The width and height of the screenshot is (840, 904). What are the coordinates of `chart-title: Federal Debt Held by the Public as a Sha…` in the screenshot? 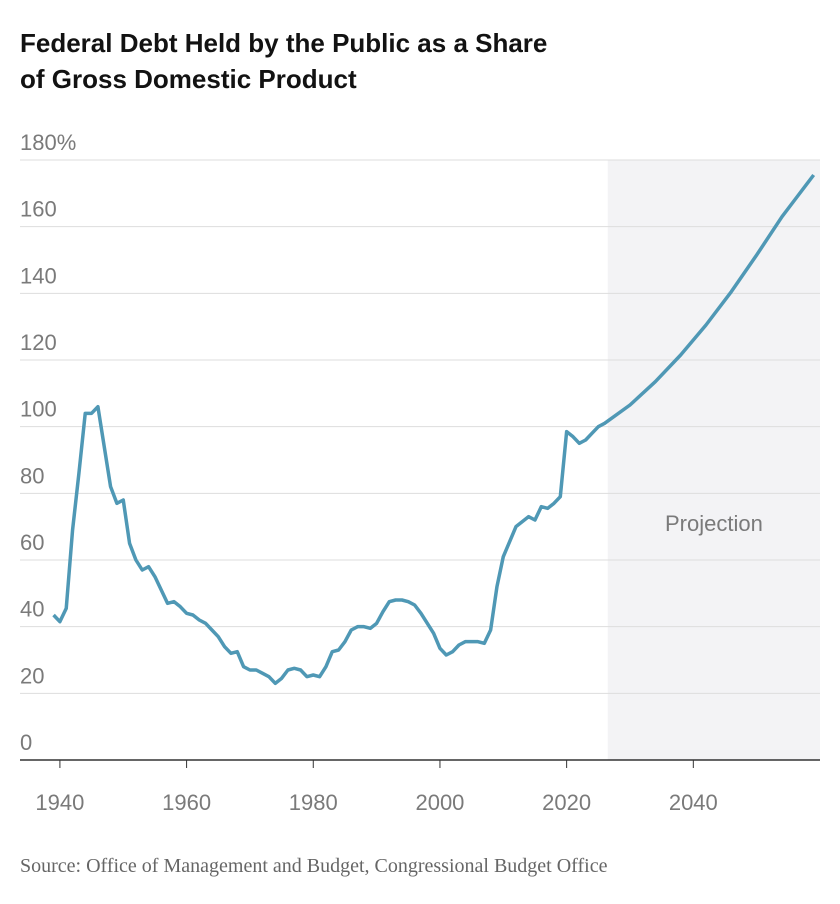 It's located at (283, 61).